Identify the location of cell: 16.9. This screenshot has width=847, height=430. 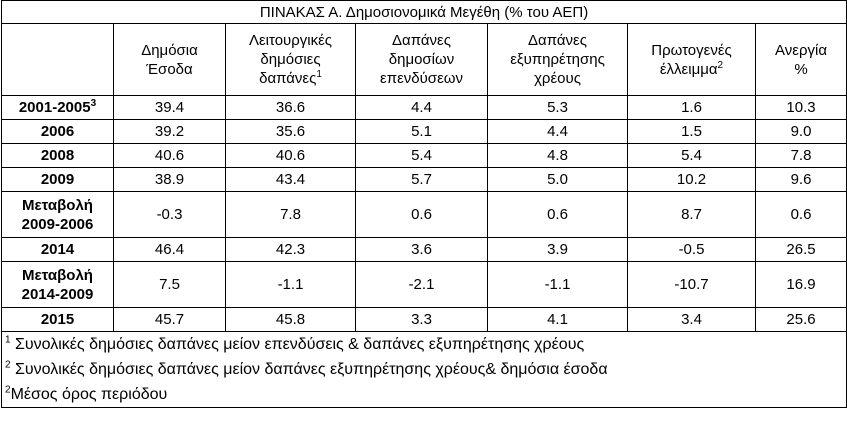
(800, 284).